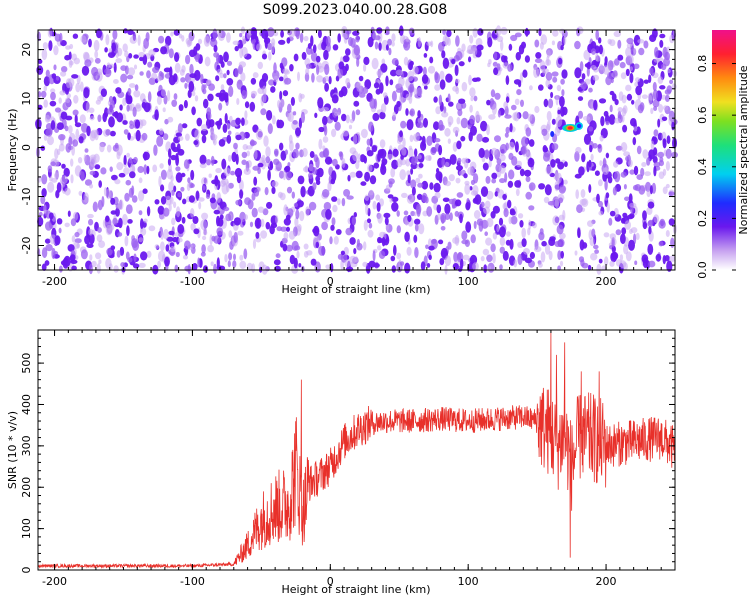 The height and width of the screenshot is (600, 750). What do you see at coordinates (702, 219) in the screenshot?
I see `colorbar-tick-label: 0.2` at bounding box center [702, 219].